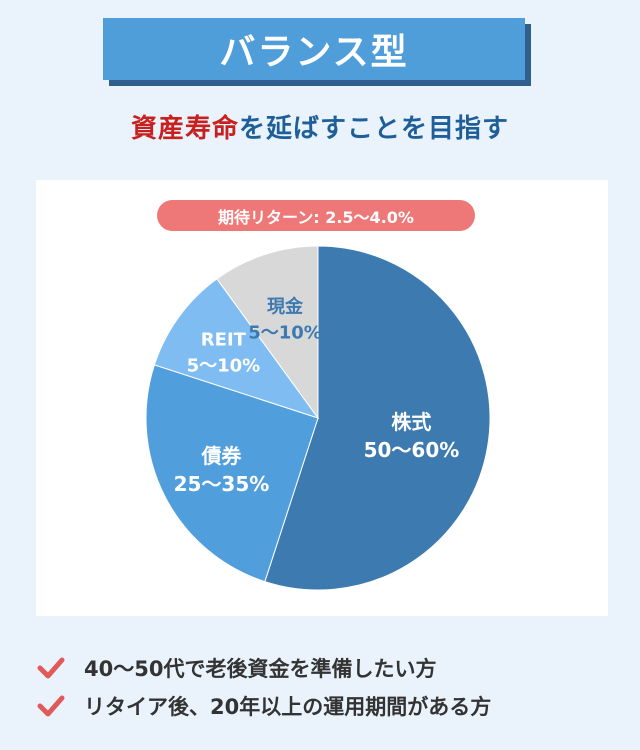 This screenshot has width=640, height=750. Describe the element at coordinates (374, 129) in the screenshot. I see `subtitle-rest: を延ばすことを目指す` at that location.